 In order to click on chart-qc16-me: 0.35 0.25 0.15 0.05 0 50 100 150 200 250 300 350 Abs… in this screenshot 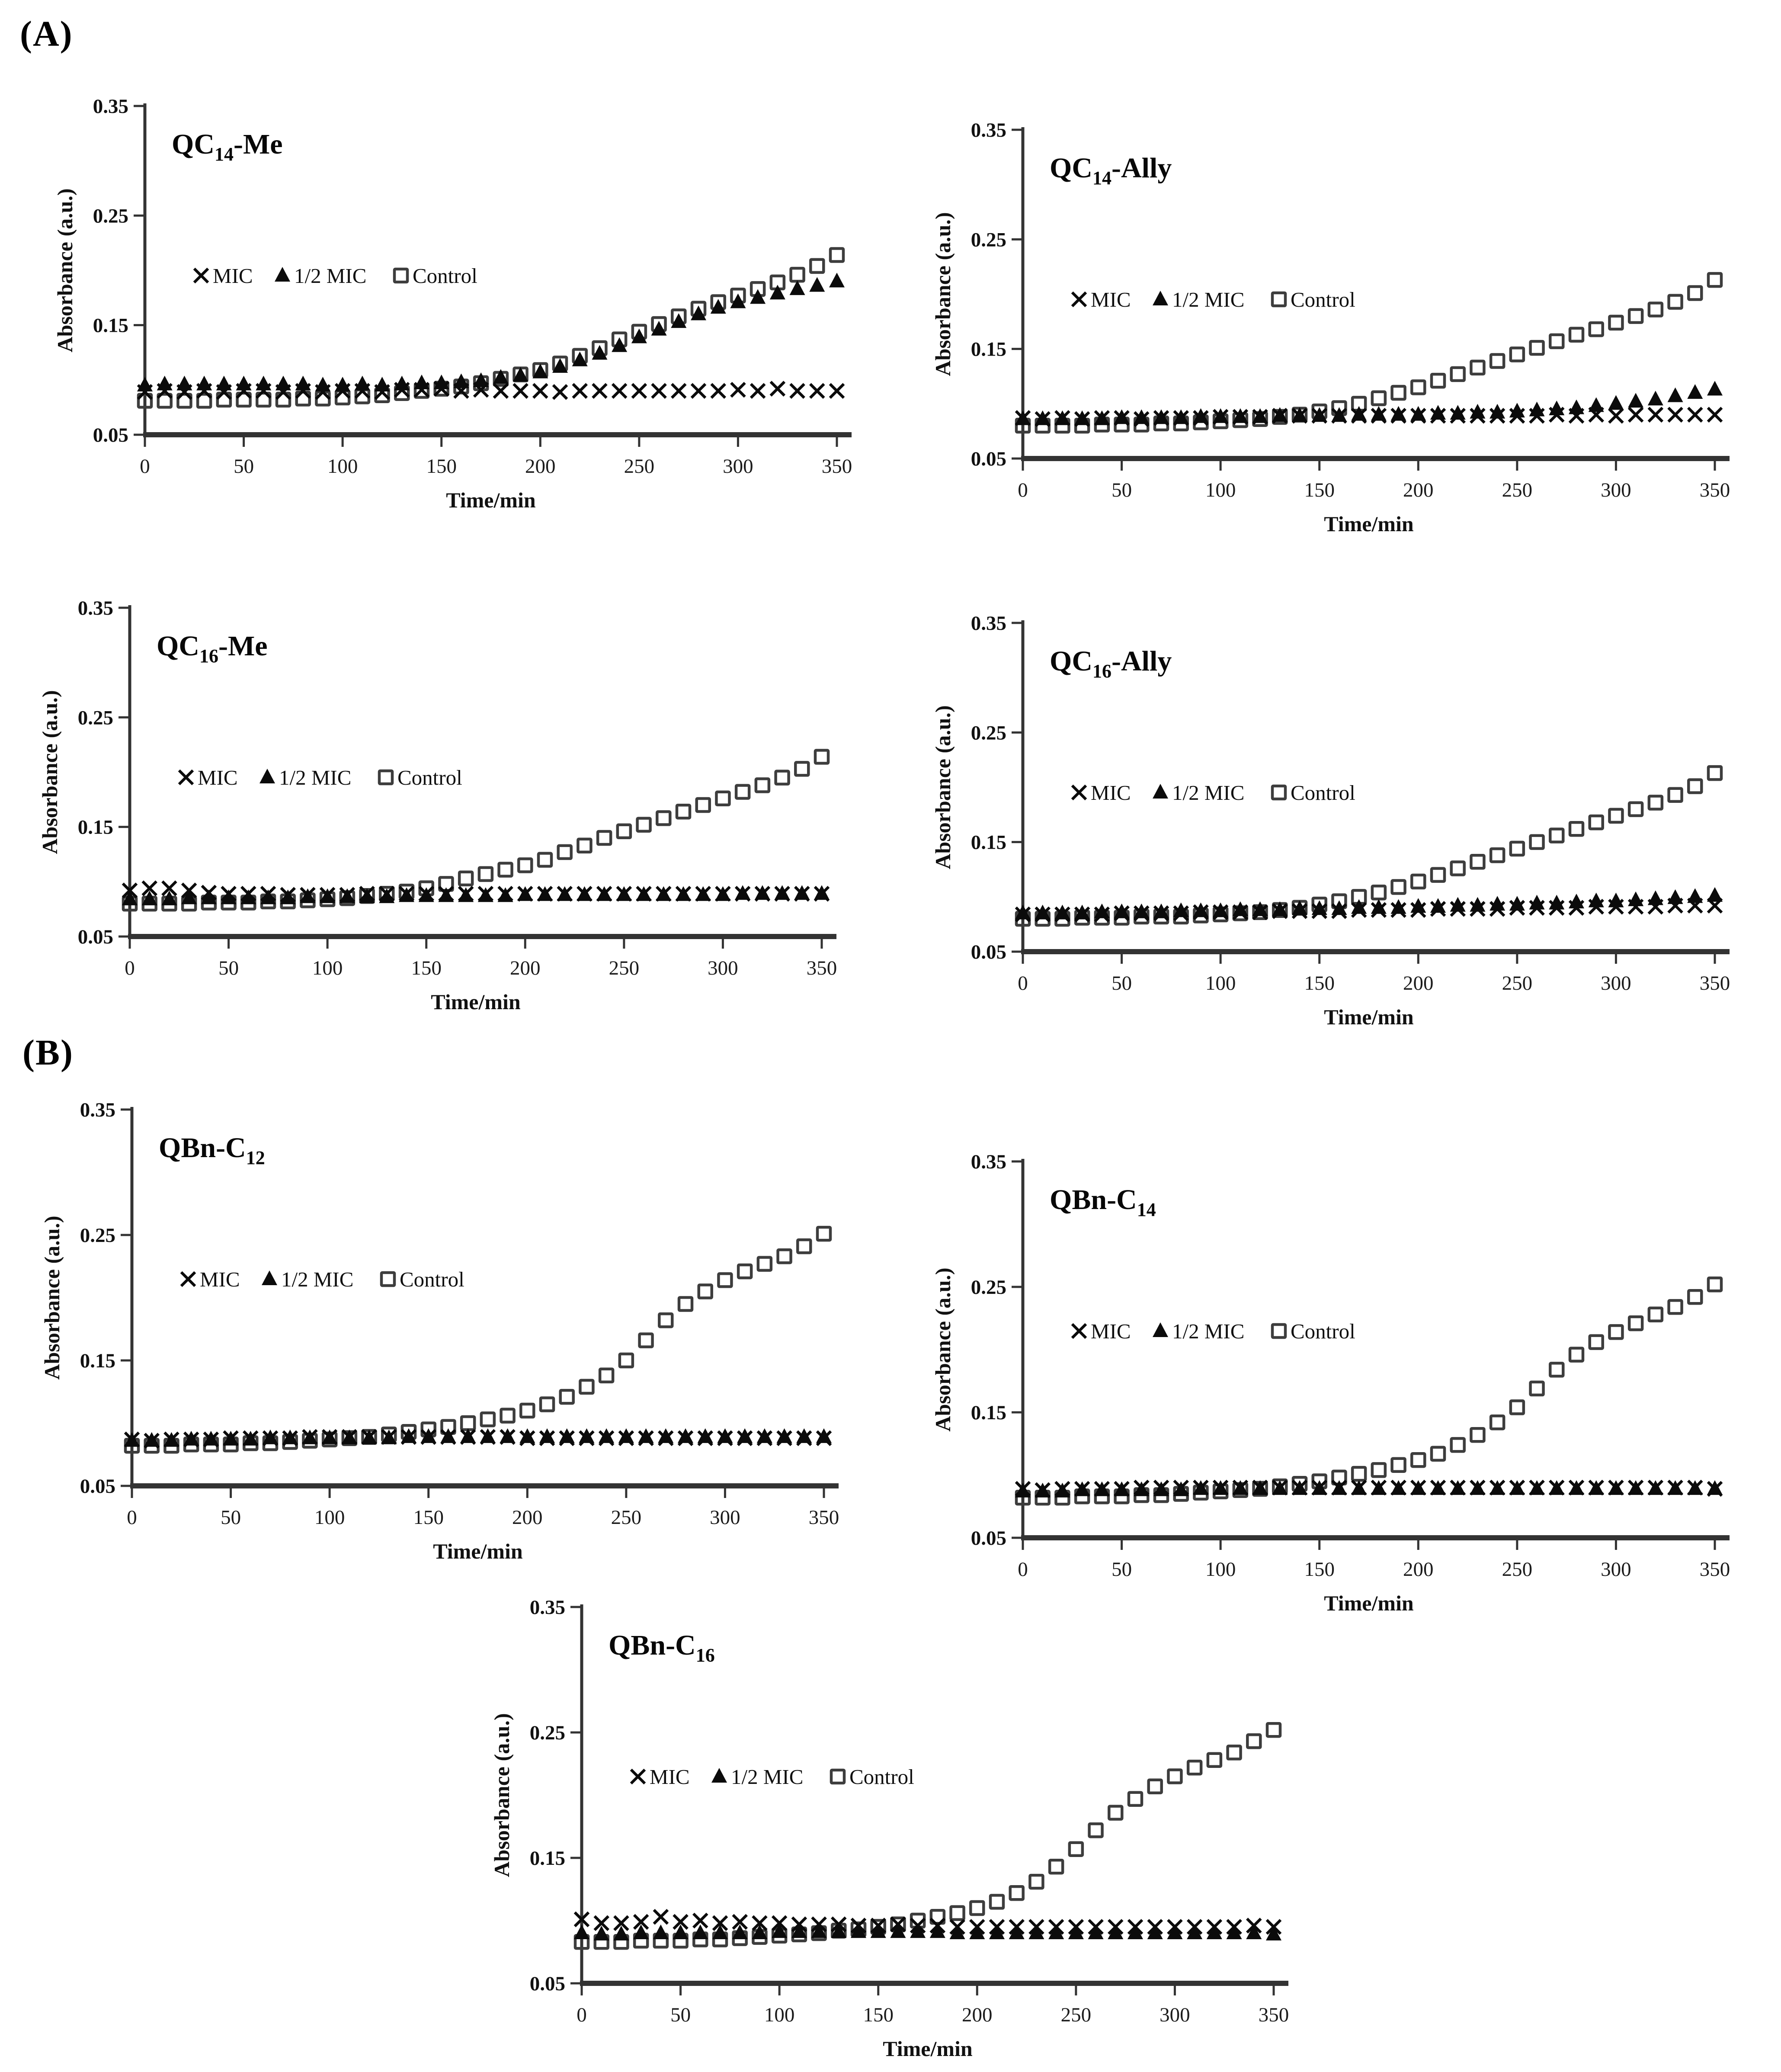, I will do `click(437, 805)`.